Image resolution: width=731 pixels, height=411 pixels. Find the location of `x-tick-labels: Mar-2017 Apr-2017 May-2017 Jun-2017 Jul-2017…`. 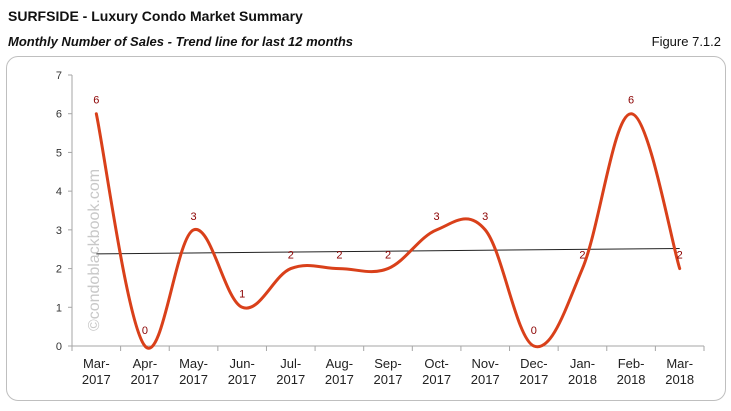

x-tick-labels: Mar-2017 Apr-2017 May-2017 Jun-2017 Jul-2017… is located at coordinates (388, 371).